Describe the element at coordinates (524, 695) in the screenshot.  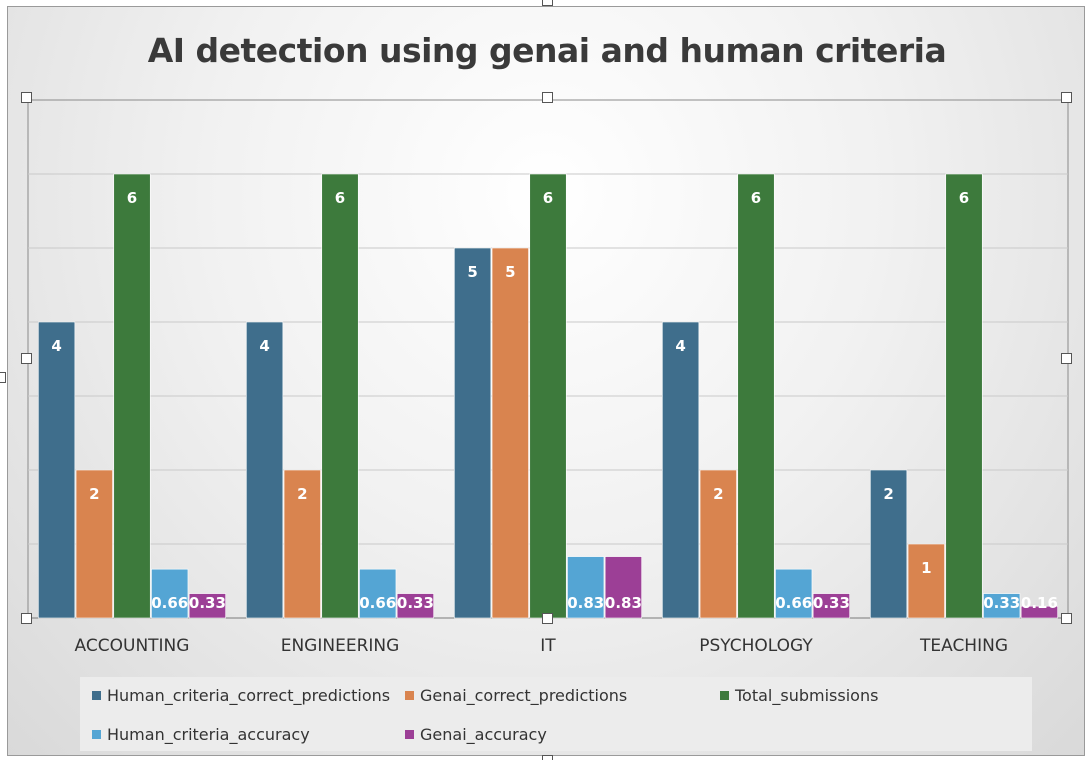
I see `legend-label: Genai_correct_predictions` at that location.